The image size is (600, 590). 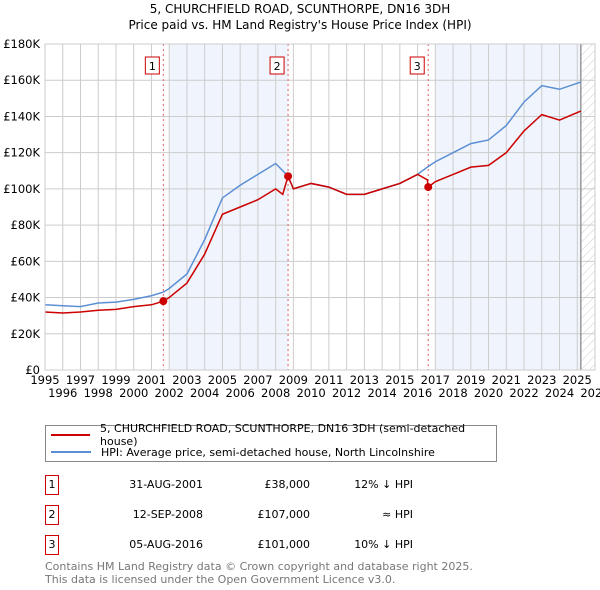 I want to click on x-tick-label: 2015, so click(x=399, y=380).